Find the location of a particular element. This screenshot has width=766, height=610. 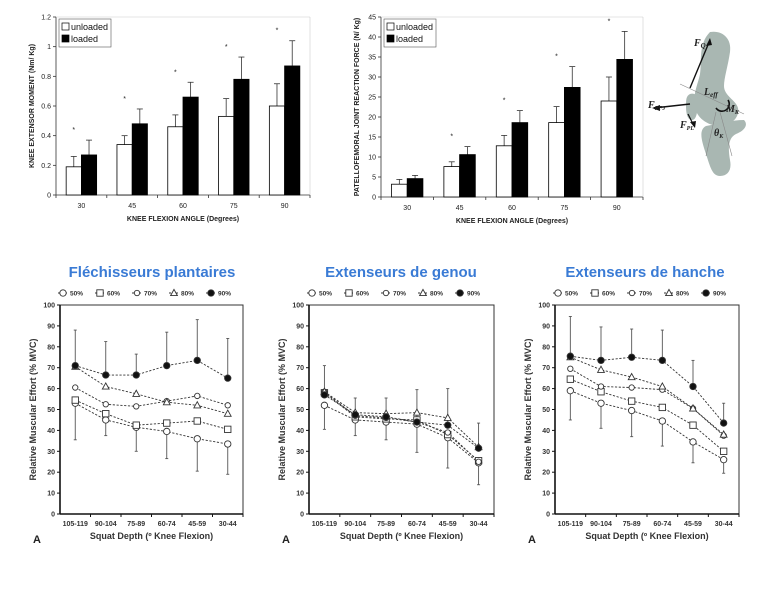

x-axis-label: Squat Depth (º Knee Flexion) is located at coordinates (401, 536).